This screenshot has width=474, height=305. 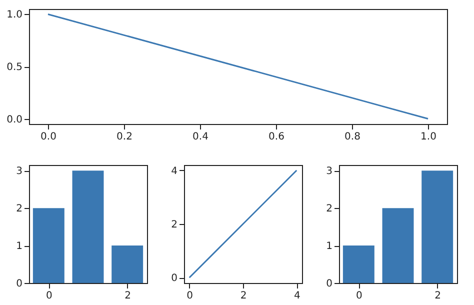 I want to click on x-tick-label: 0.4, so click(x=200, y=137).